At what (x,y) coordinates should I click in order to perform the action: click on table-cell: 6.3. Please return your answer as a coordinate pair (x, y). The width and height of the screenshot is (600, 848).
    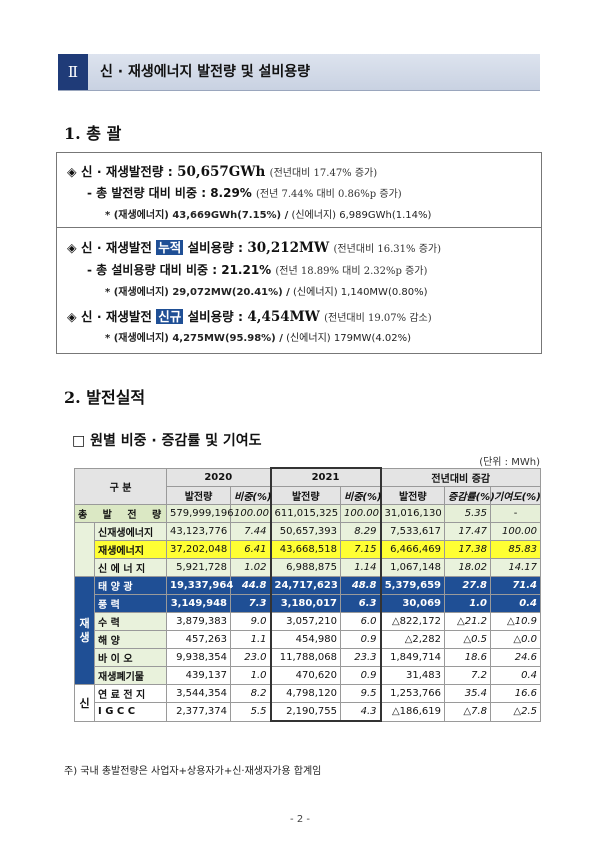
    Looking at the image, I should click on (361, 603).